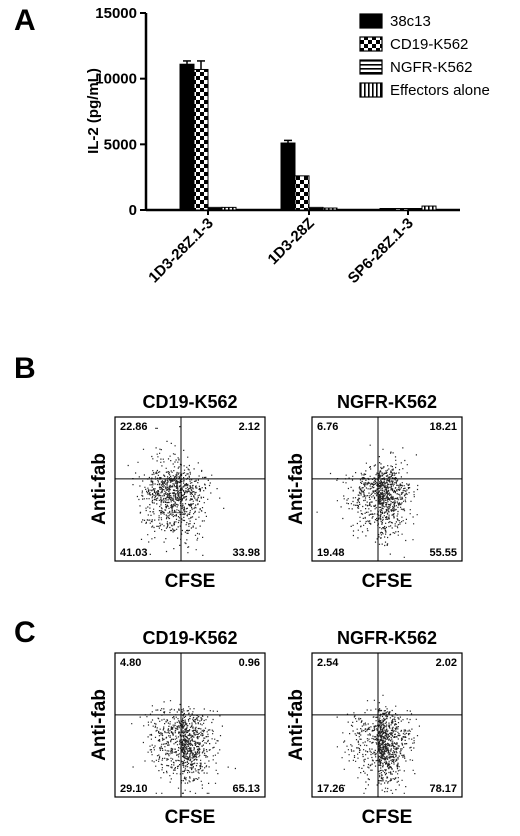  What do you see at coordinates (381, 251) in the screenshot?
I see `x-tick-label: SP6-28Z.1-3` at bounding box center [381, 251].